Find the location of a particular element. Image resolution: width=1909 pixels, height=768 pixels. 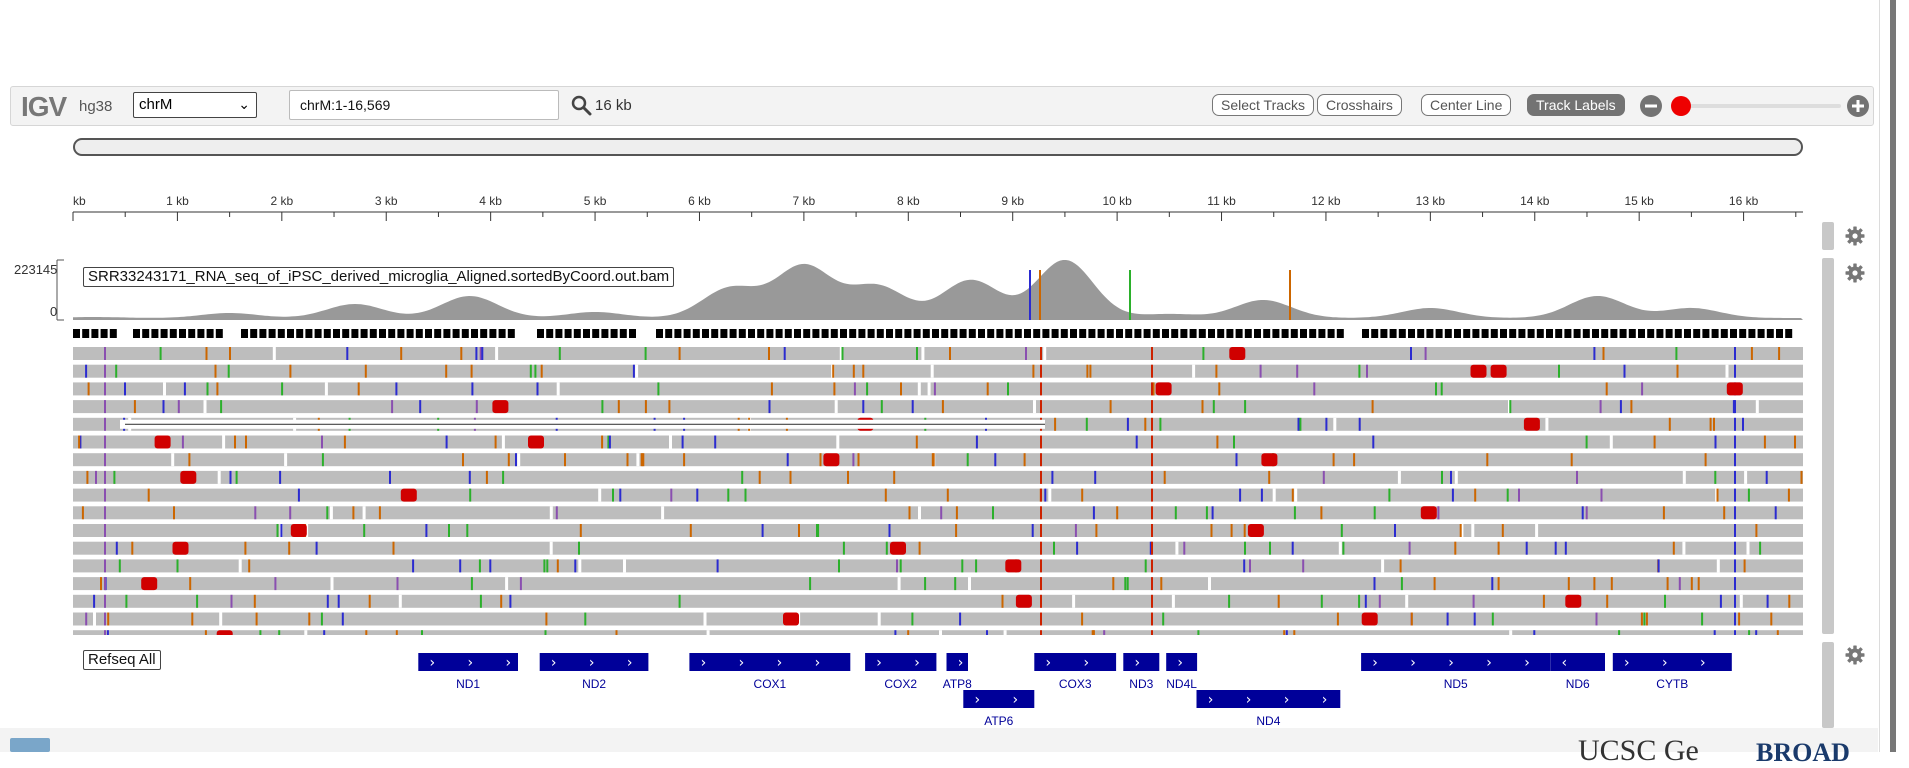

coverage-min-label: 0 is located at coordinates (54, 311).